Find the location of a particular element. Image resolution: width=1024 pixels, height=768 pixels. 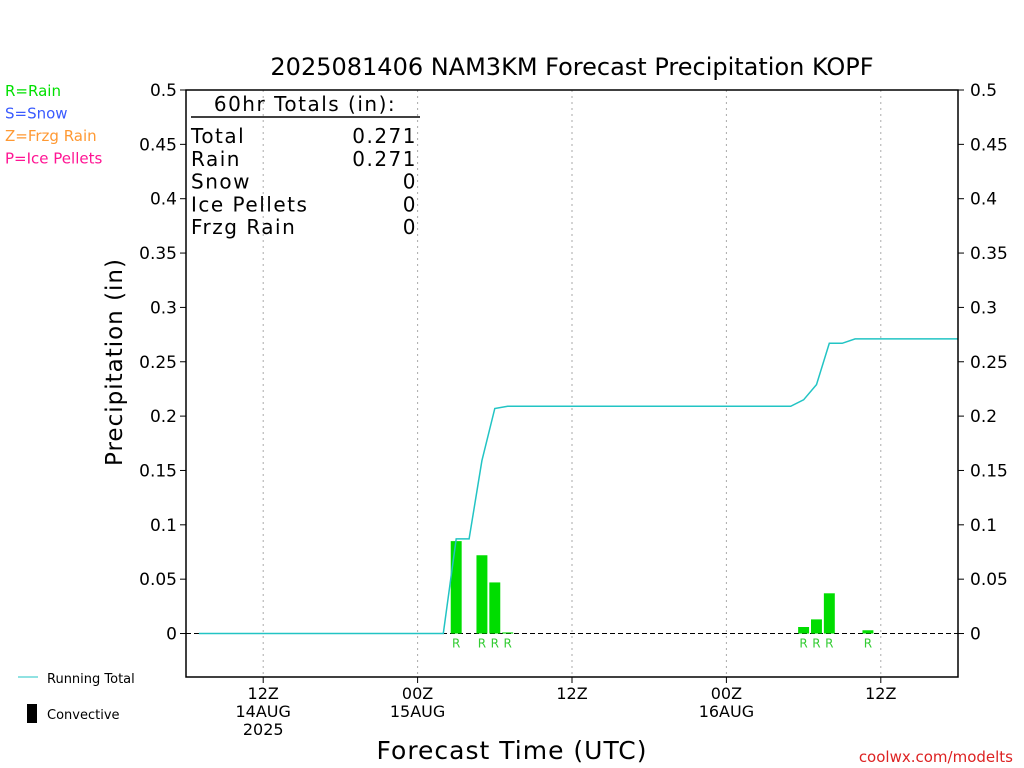

y-axis-left: 0 0.05 0.1 0.15 0.2 0.25 0.3 0.35 0.4 0.45 0.5 is located at coordinates (162, 363).